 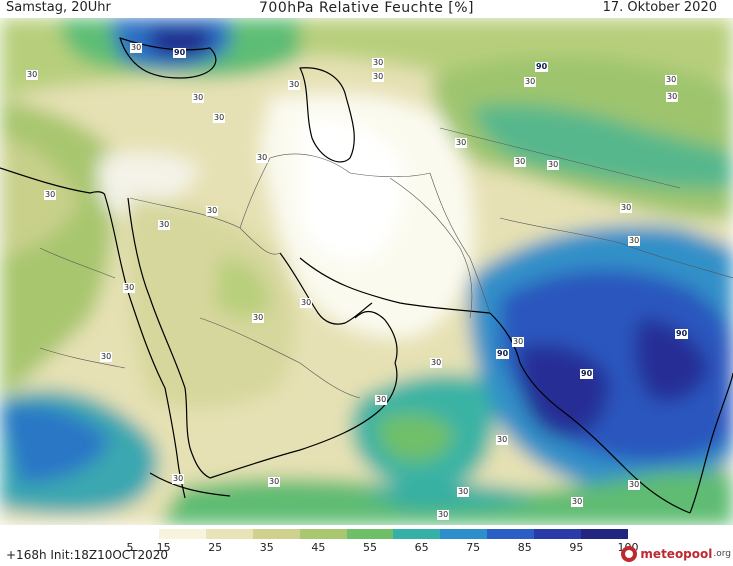 I want to click on red-sea-west-coast, so click(x=145, y=347).